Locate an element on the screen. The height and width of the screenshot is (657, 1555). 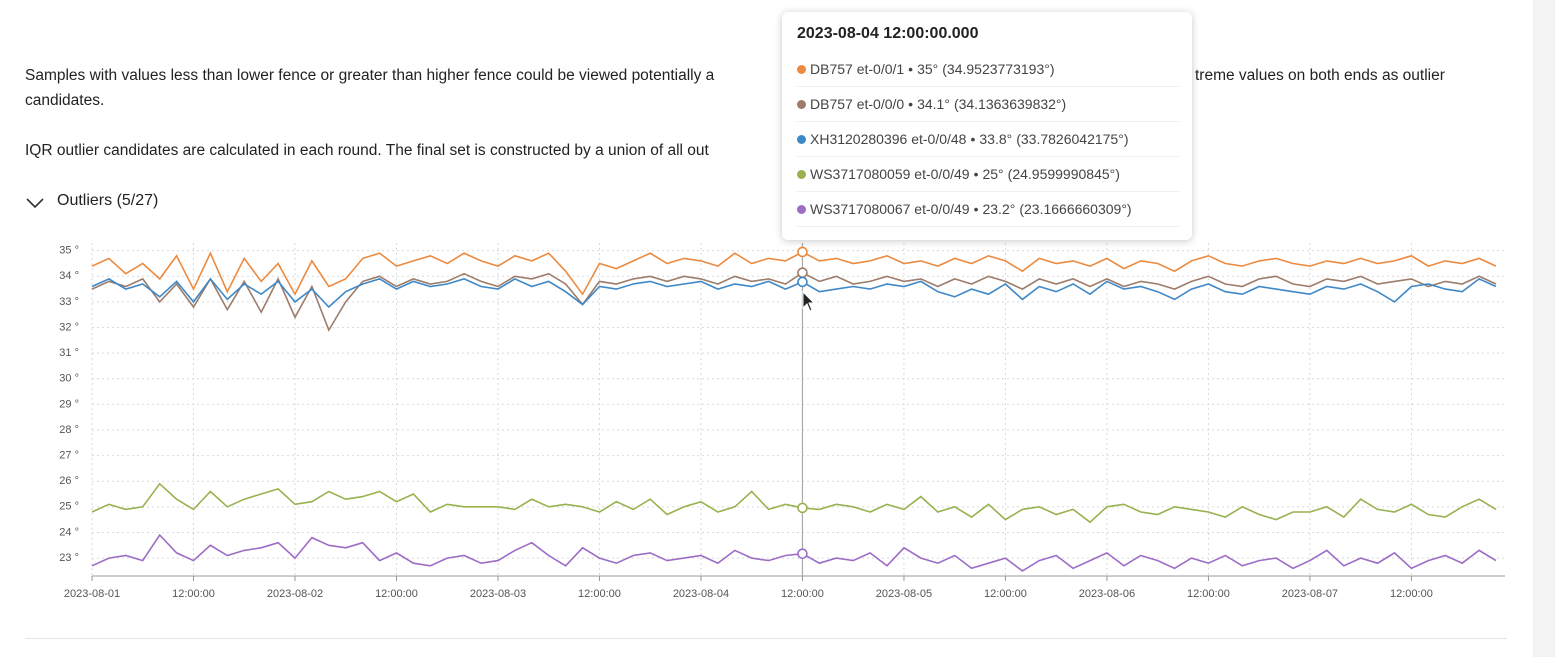
y-tick-label: 30 ° is located at coordinates (69, 379).